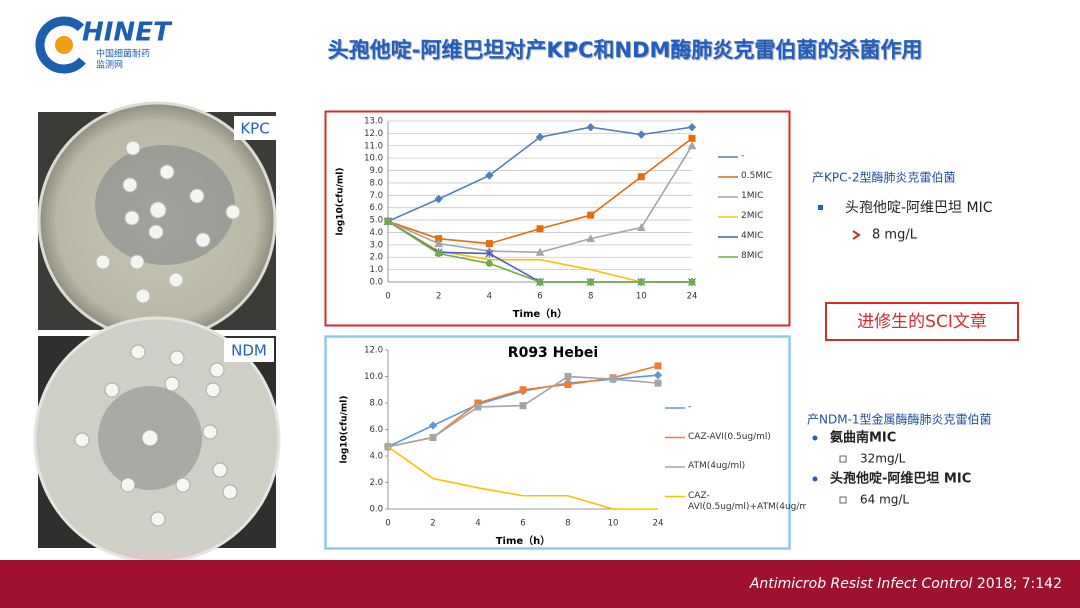  What do you see at coordinates (156, 435) in the screenshot?
I see `discs` at bounding box center [156, 435].